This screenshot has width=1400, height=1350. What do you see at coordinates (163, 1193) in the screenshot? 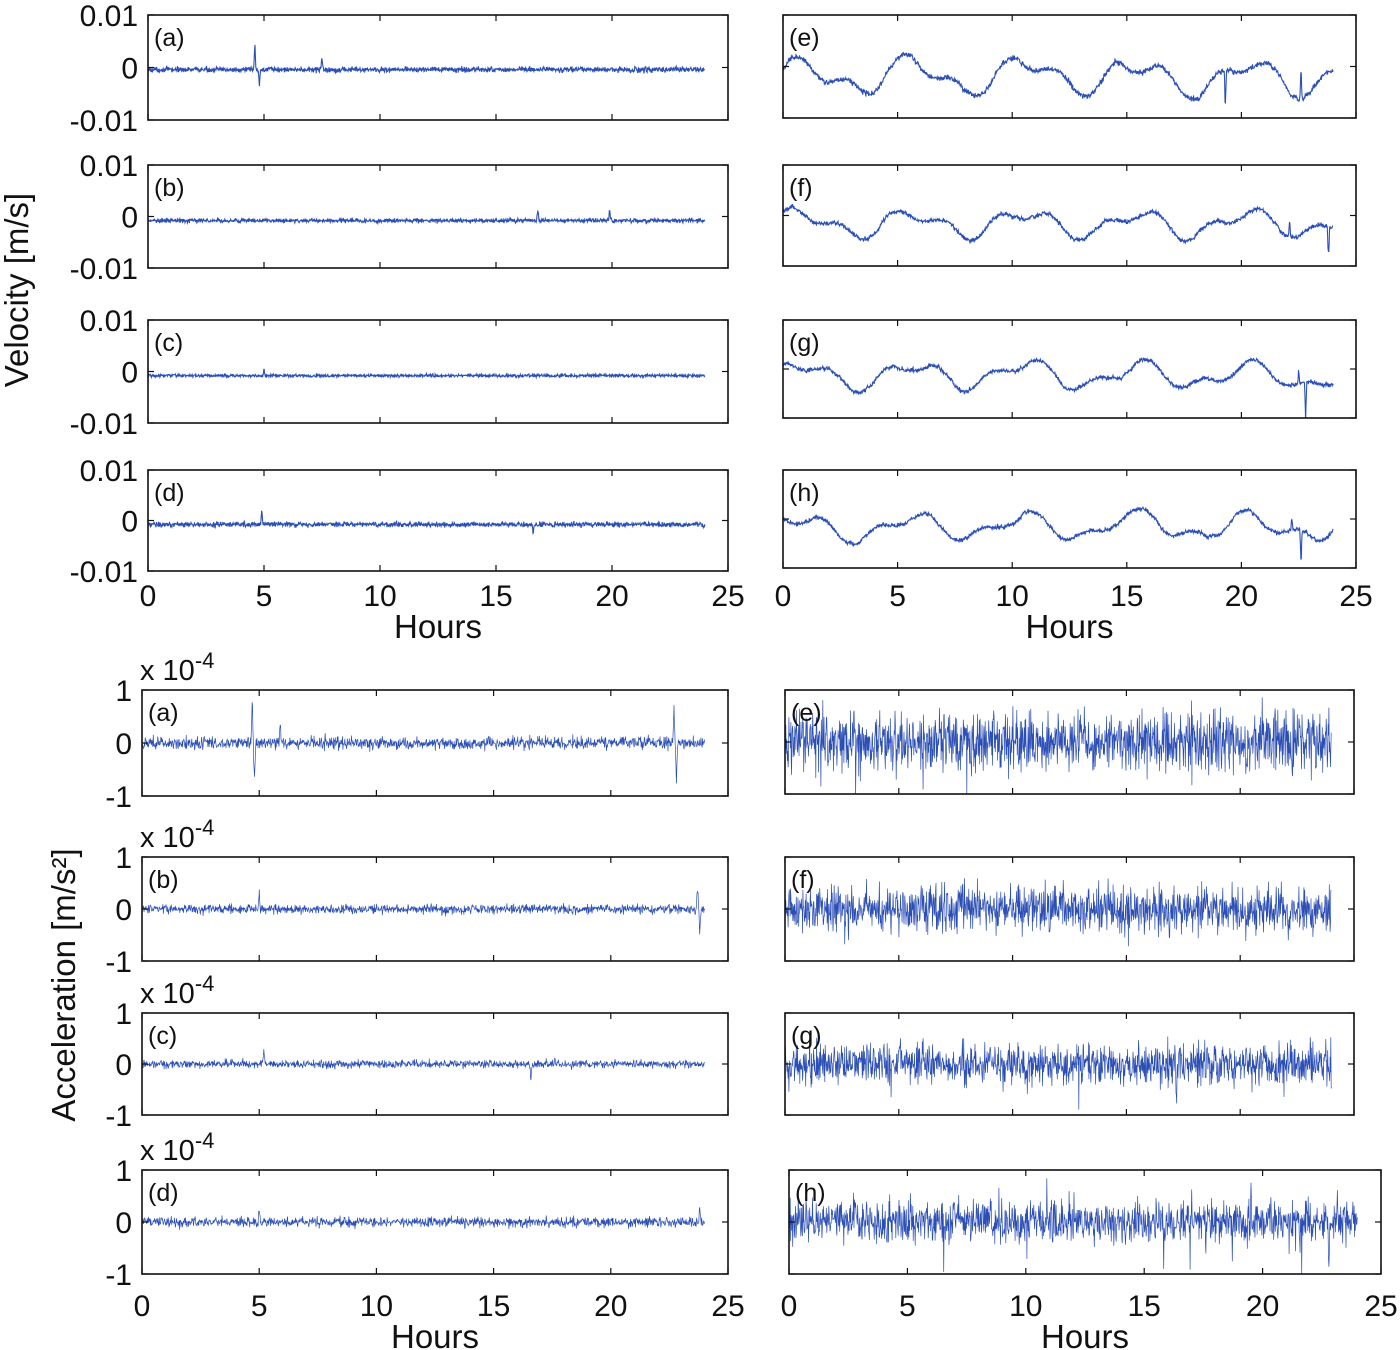
I see `panel-label: (d)` at bounding box center [163, 1193].